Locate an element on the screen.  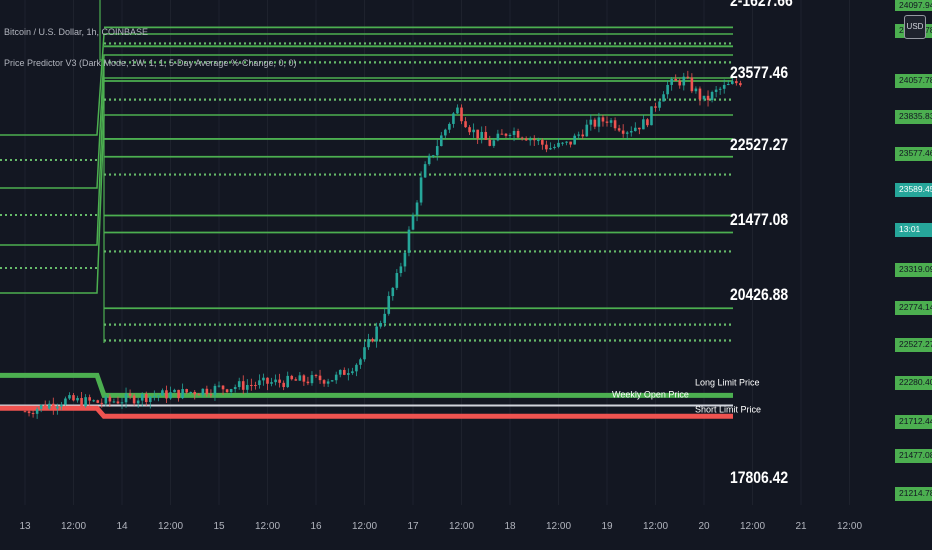
level-price-label: 17806.42 is located at coordinates (759, 478).